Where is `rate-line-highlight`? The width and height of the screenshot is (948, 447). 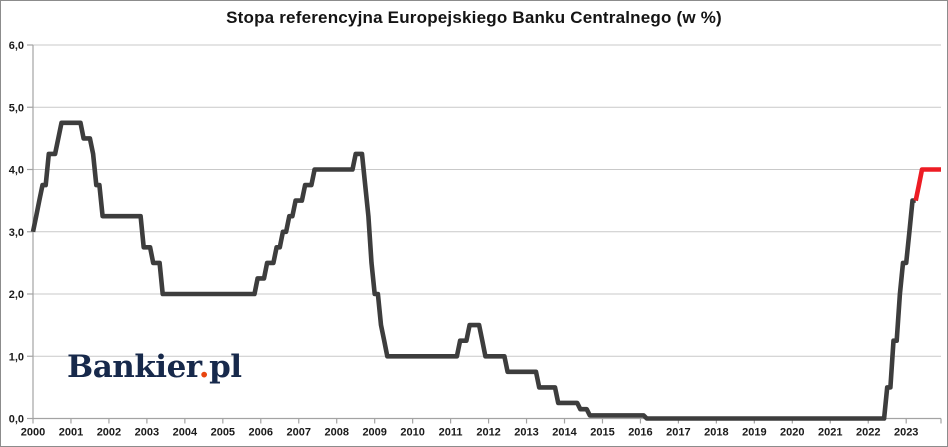 rate-line-highlight is located at coordinates (927, 184).